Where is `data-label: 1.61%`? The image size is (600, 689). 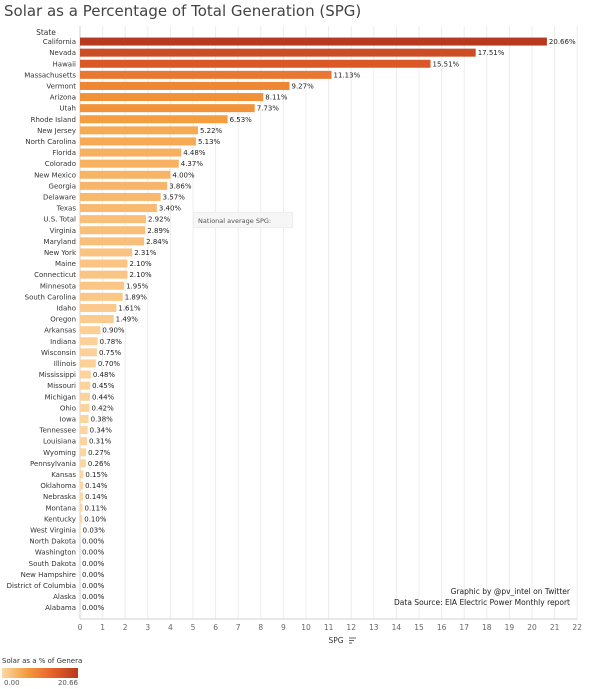 data-label: 1.61% is located at coordinates (129, 308).